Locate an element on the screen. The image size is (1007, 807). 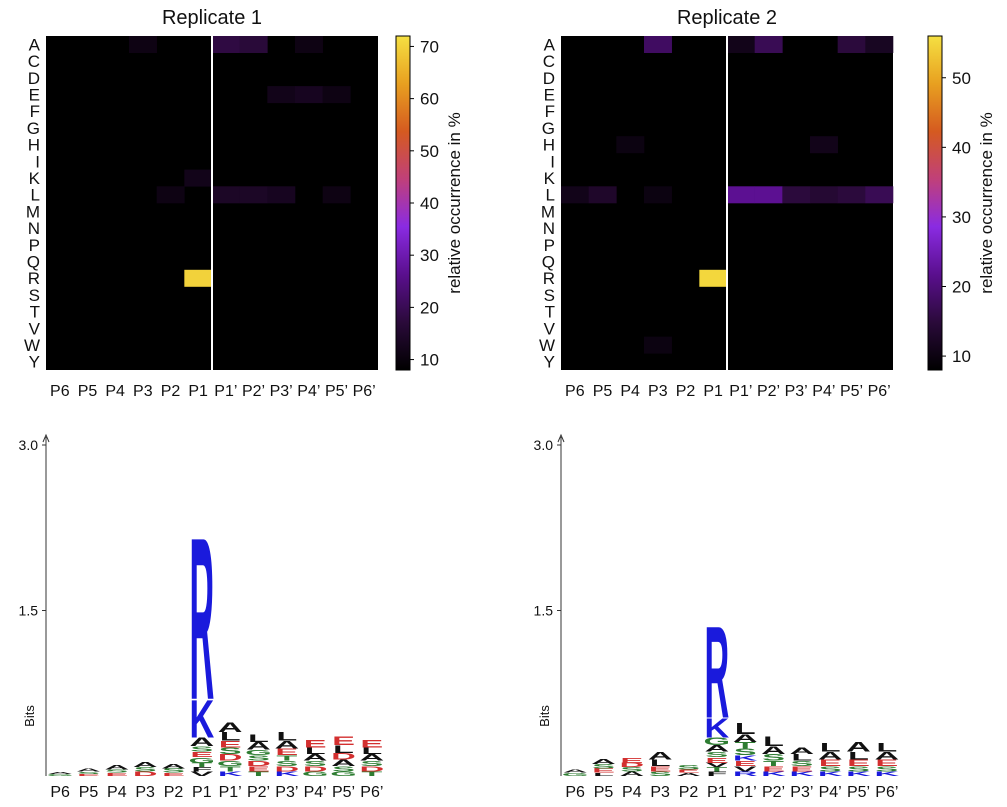
heatmap-column-label: P6 is located at coordinates (575, 391).